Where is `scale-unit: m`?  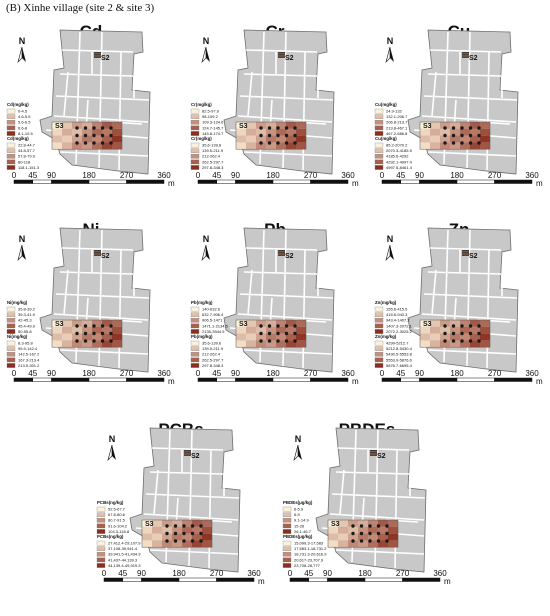 scale-unit: m is located at coordinates (171, 183).